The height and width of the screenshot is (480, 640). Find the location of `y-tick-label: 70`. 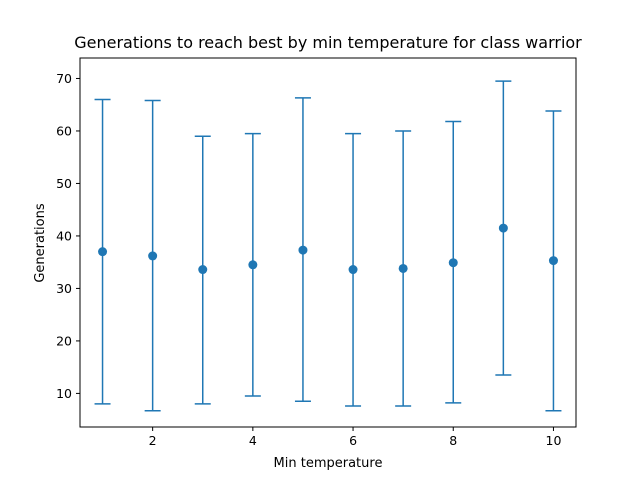

y-tick-label: 70 is located at coordinates (64, 78).